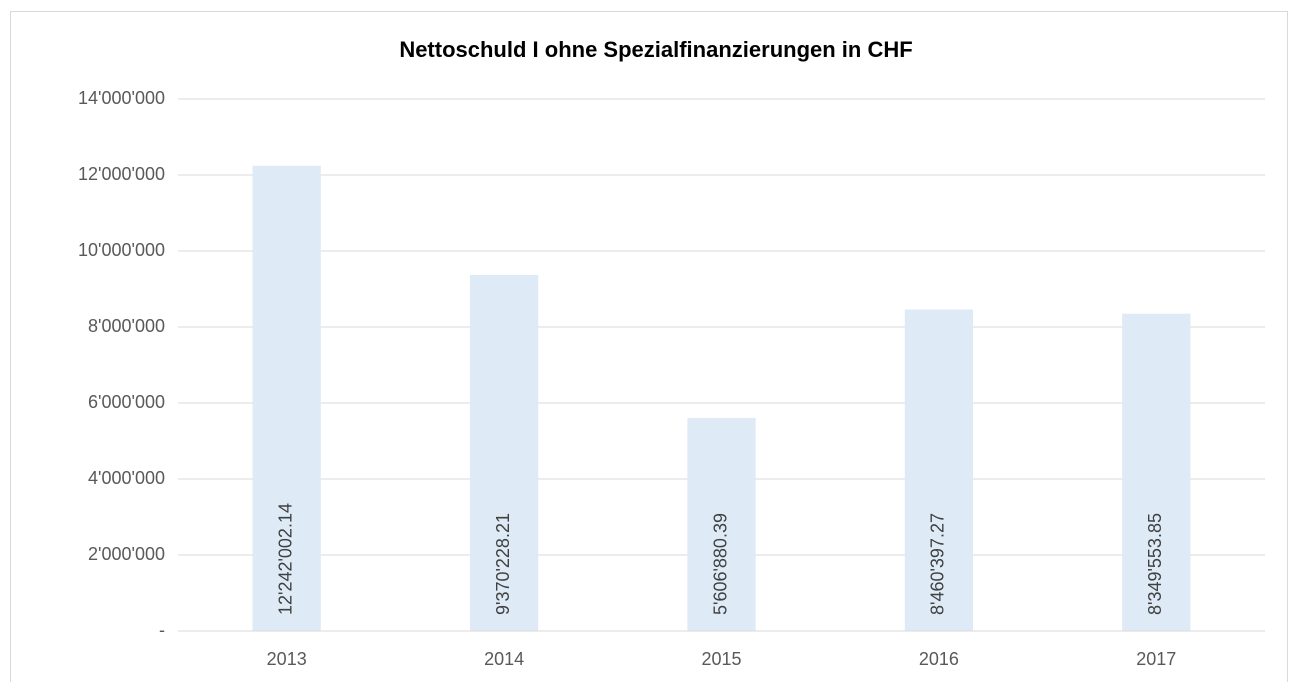 This screenshot has width=1299, height=682. I want to click on x-tick-label: 2014, so click(504, 659).